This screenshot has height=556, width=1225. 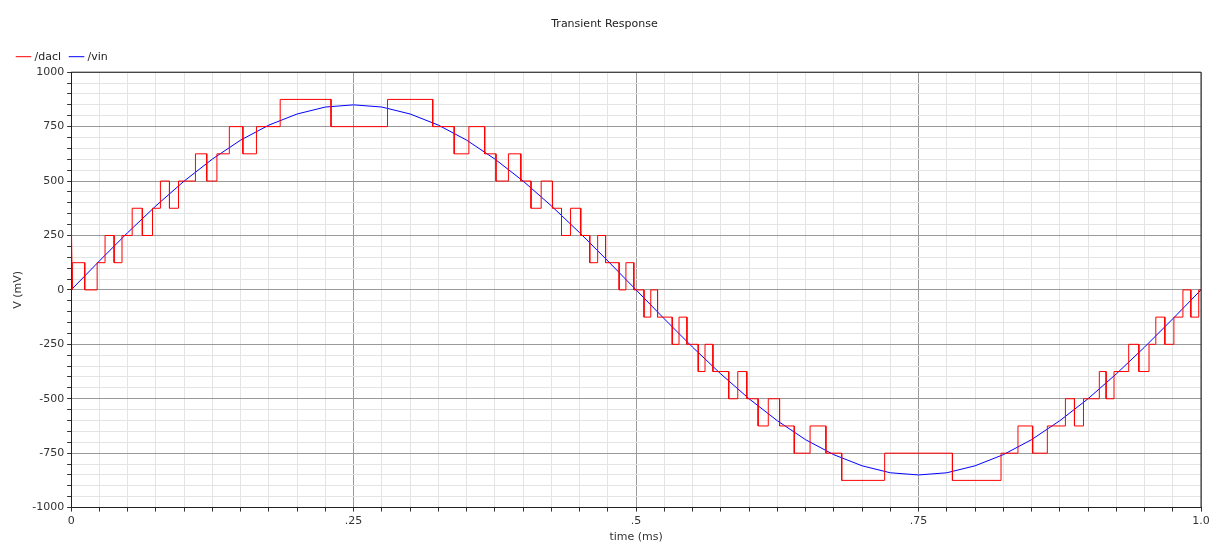 I want to click on y-axis-title: V (mV), so click(x=18, y=289).